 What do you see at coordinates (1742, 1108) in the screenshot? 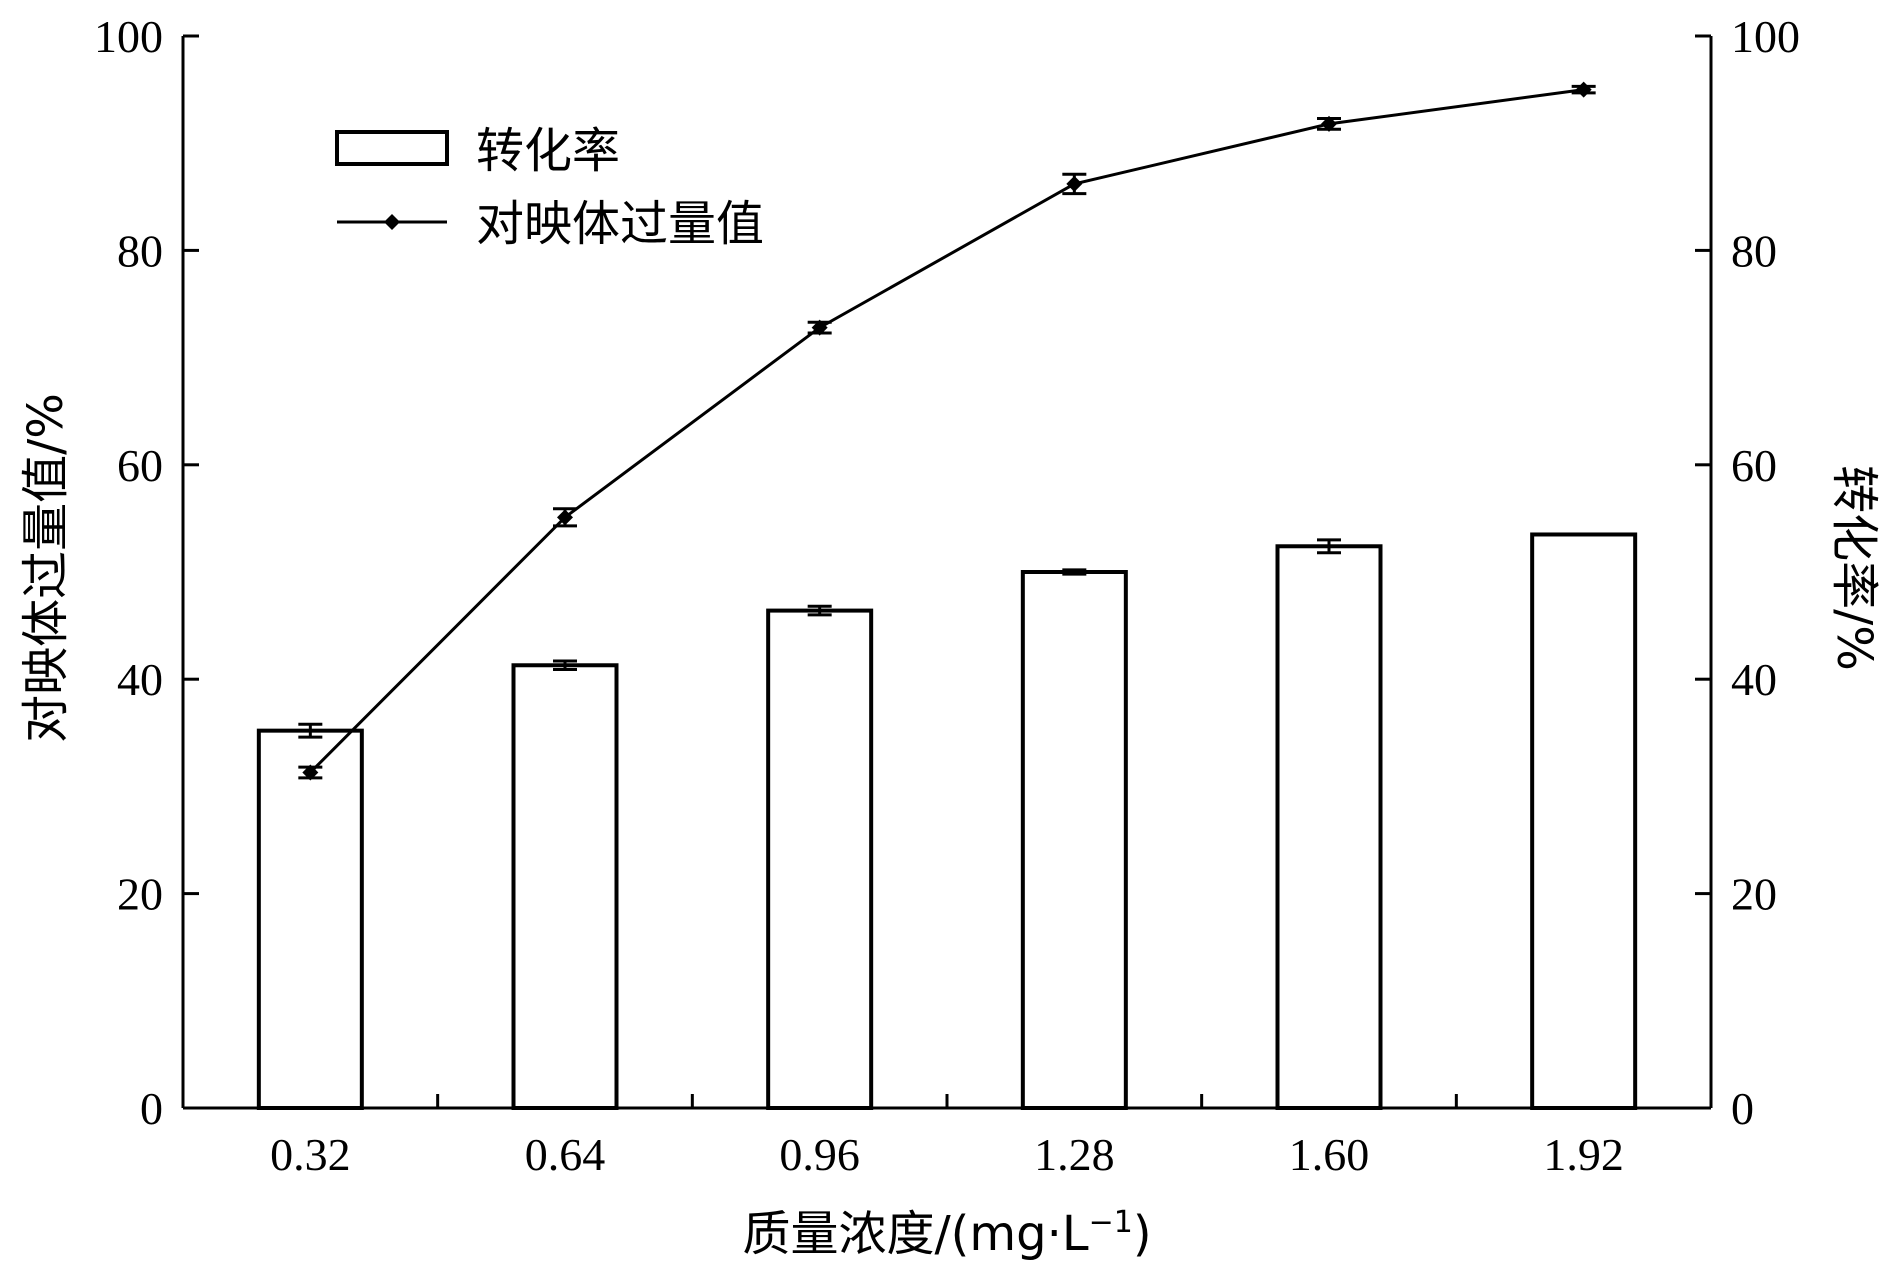
I see `right-y-tick-label: 0` at bounding box center [1742, 1108].